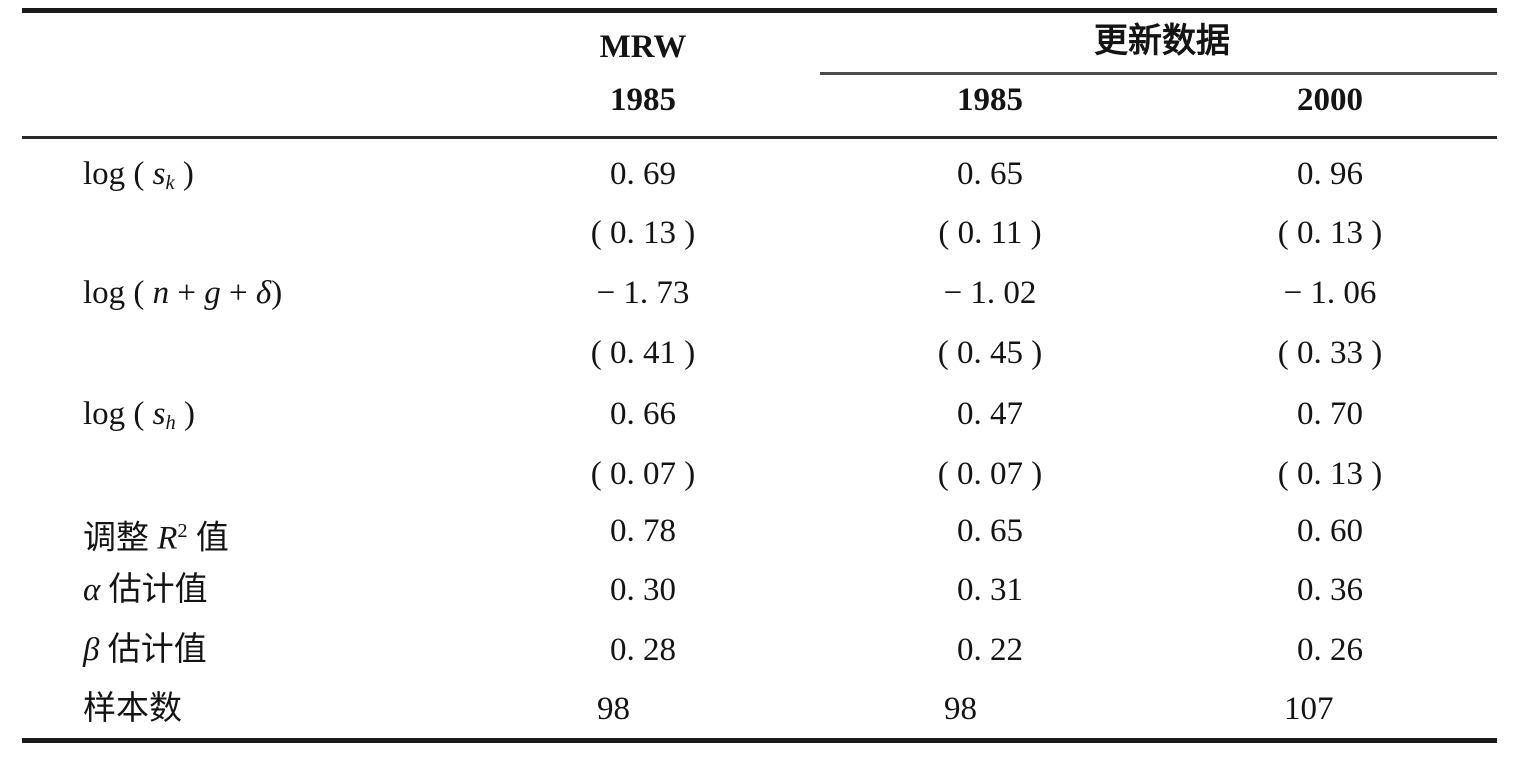 The height and width of the screenshot is (759, 1517). Describe the element at coordinates (990, 353) in the screenshot. I see `cell-updated-1985: ( 0. 45 )` at that location.